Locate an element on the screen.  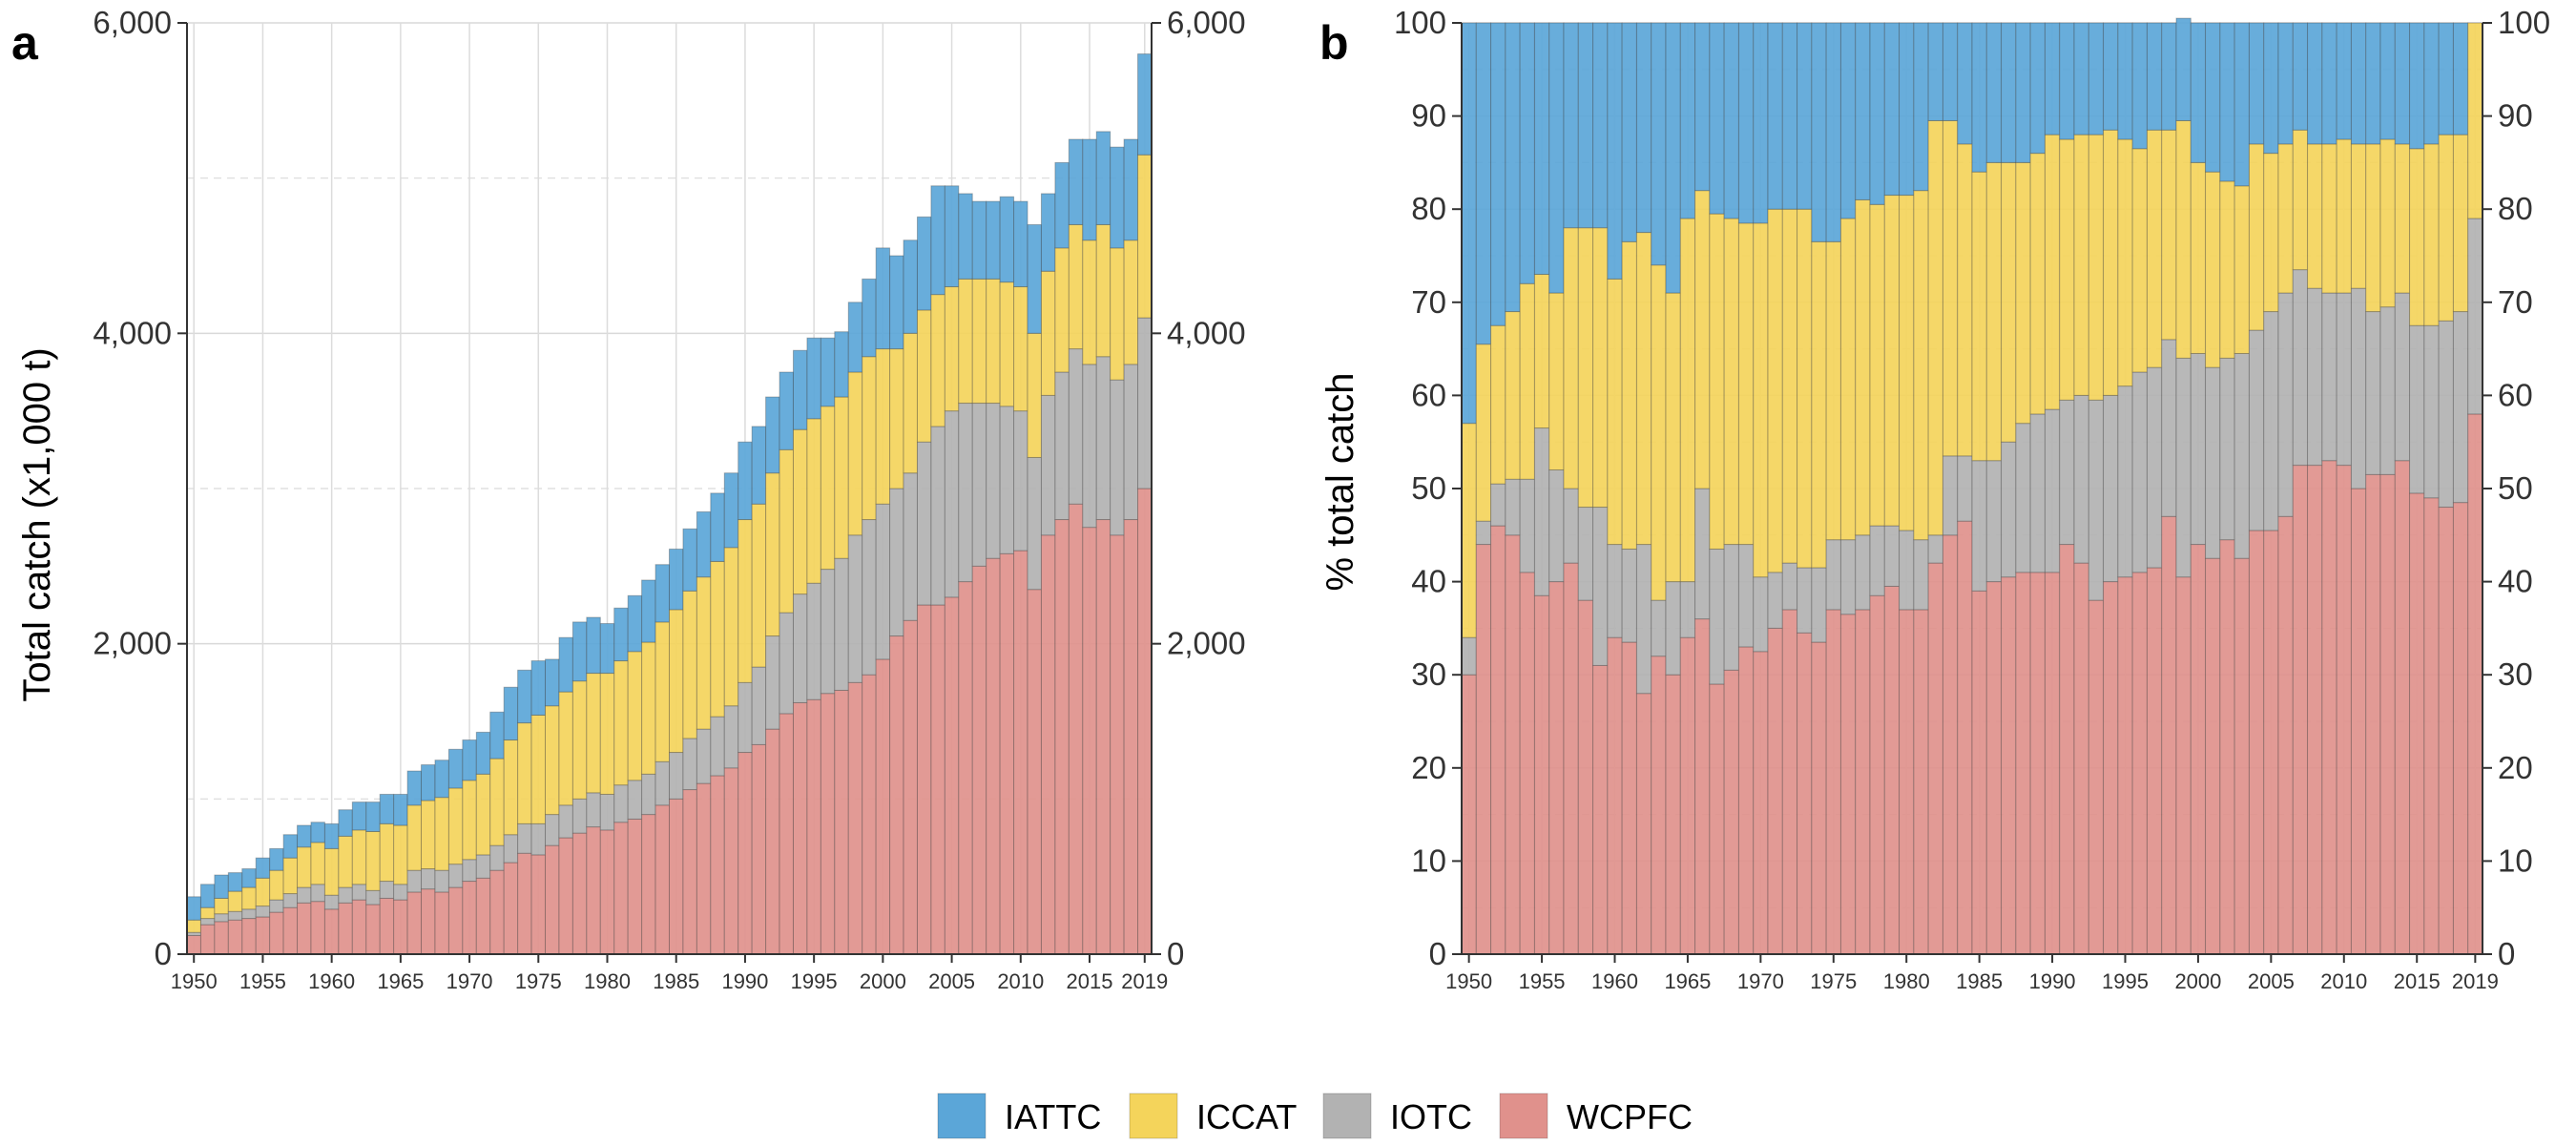
panel-b-bar-wcpfc-2018 is located at coordinates (2460, 728).